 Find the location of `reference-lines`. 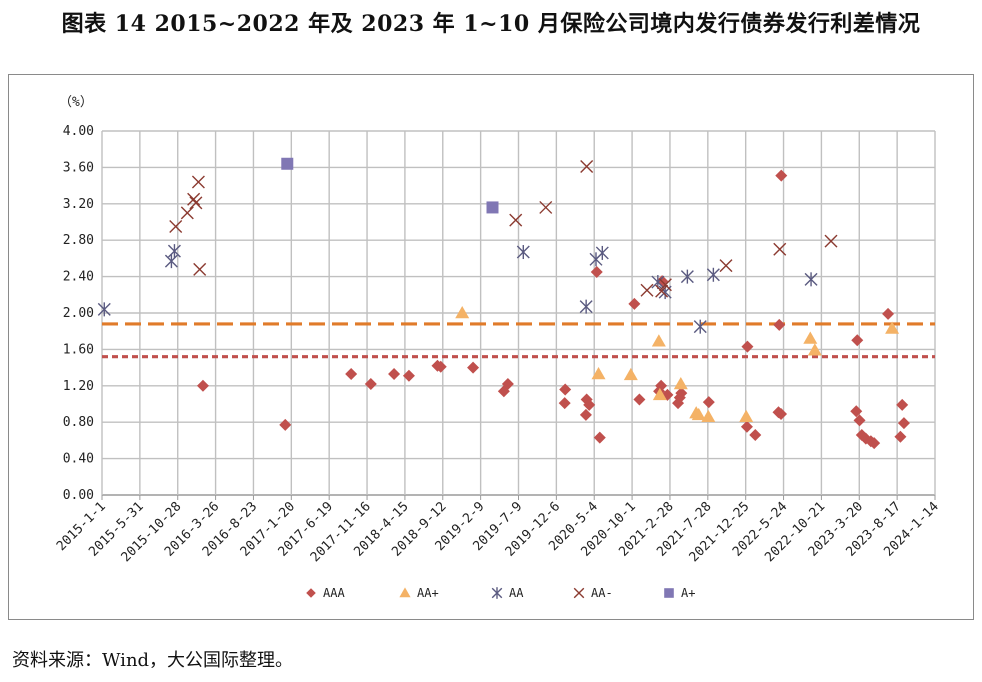

reference-lines is located at coordinates (518, 340).